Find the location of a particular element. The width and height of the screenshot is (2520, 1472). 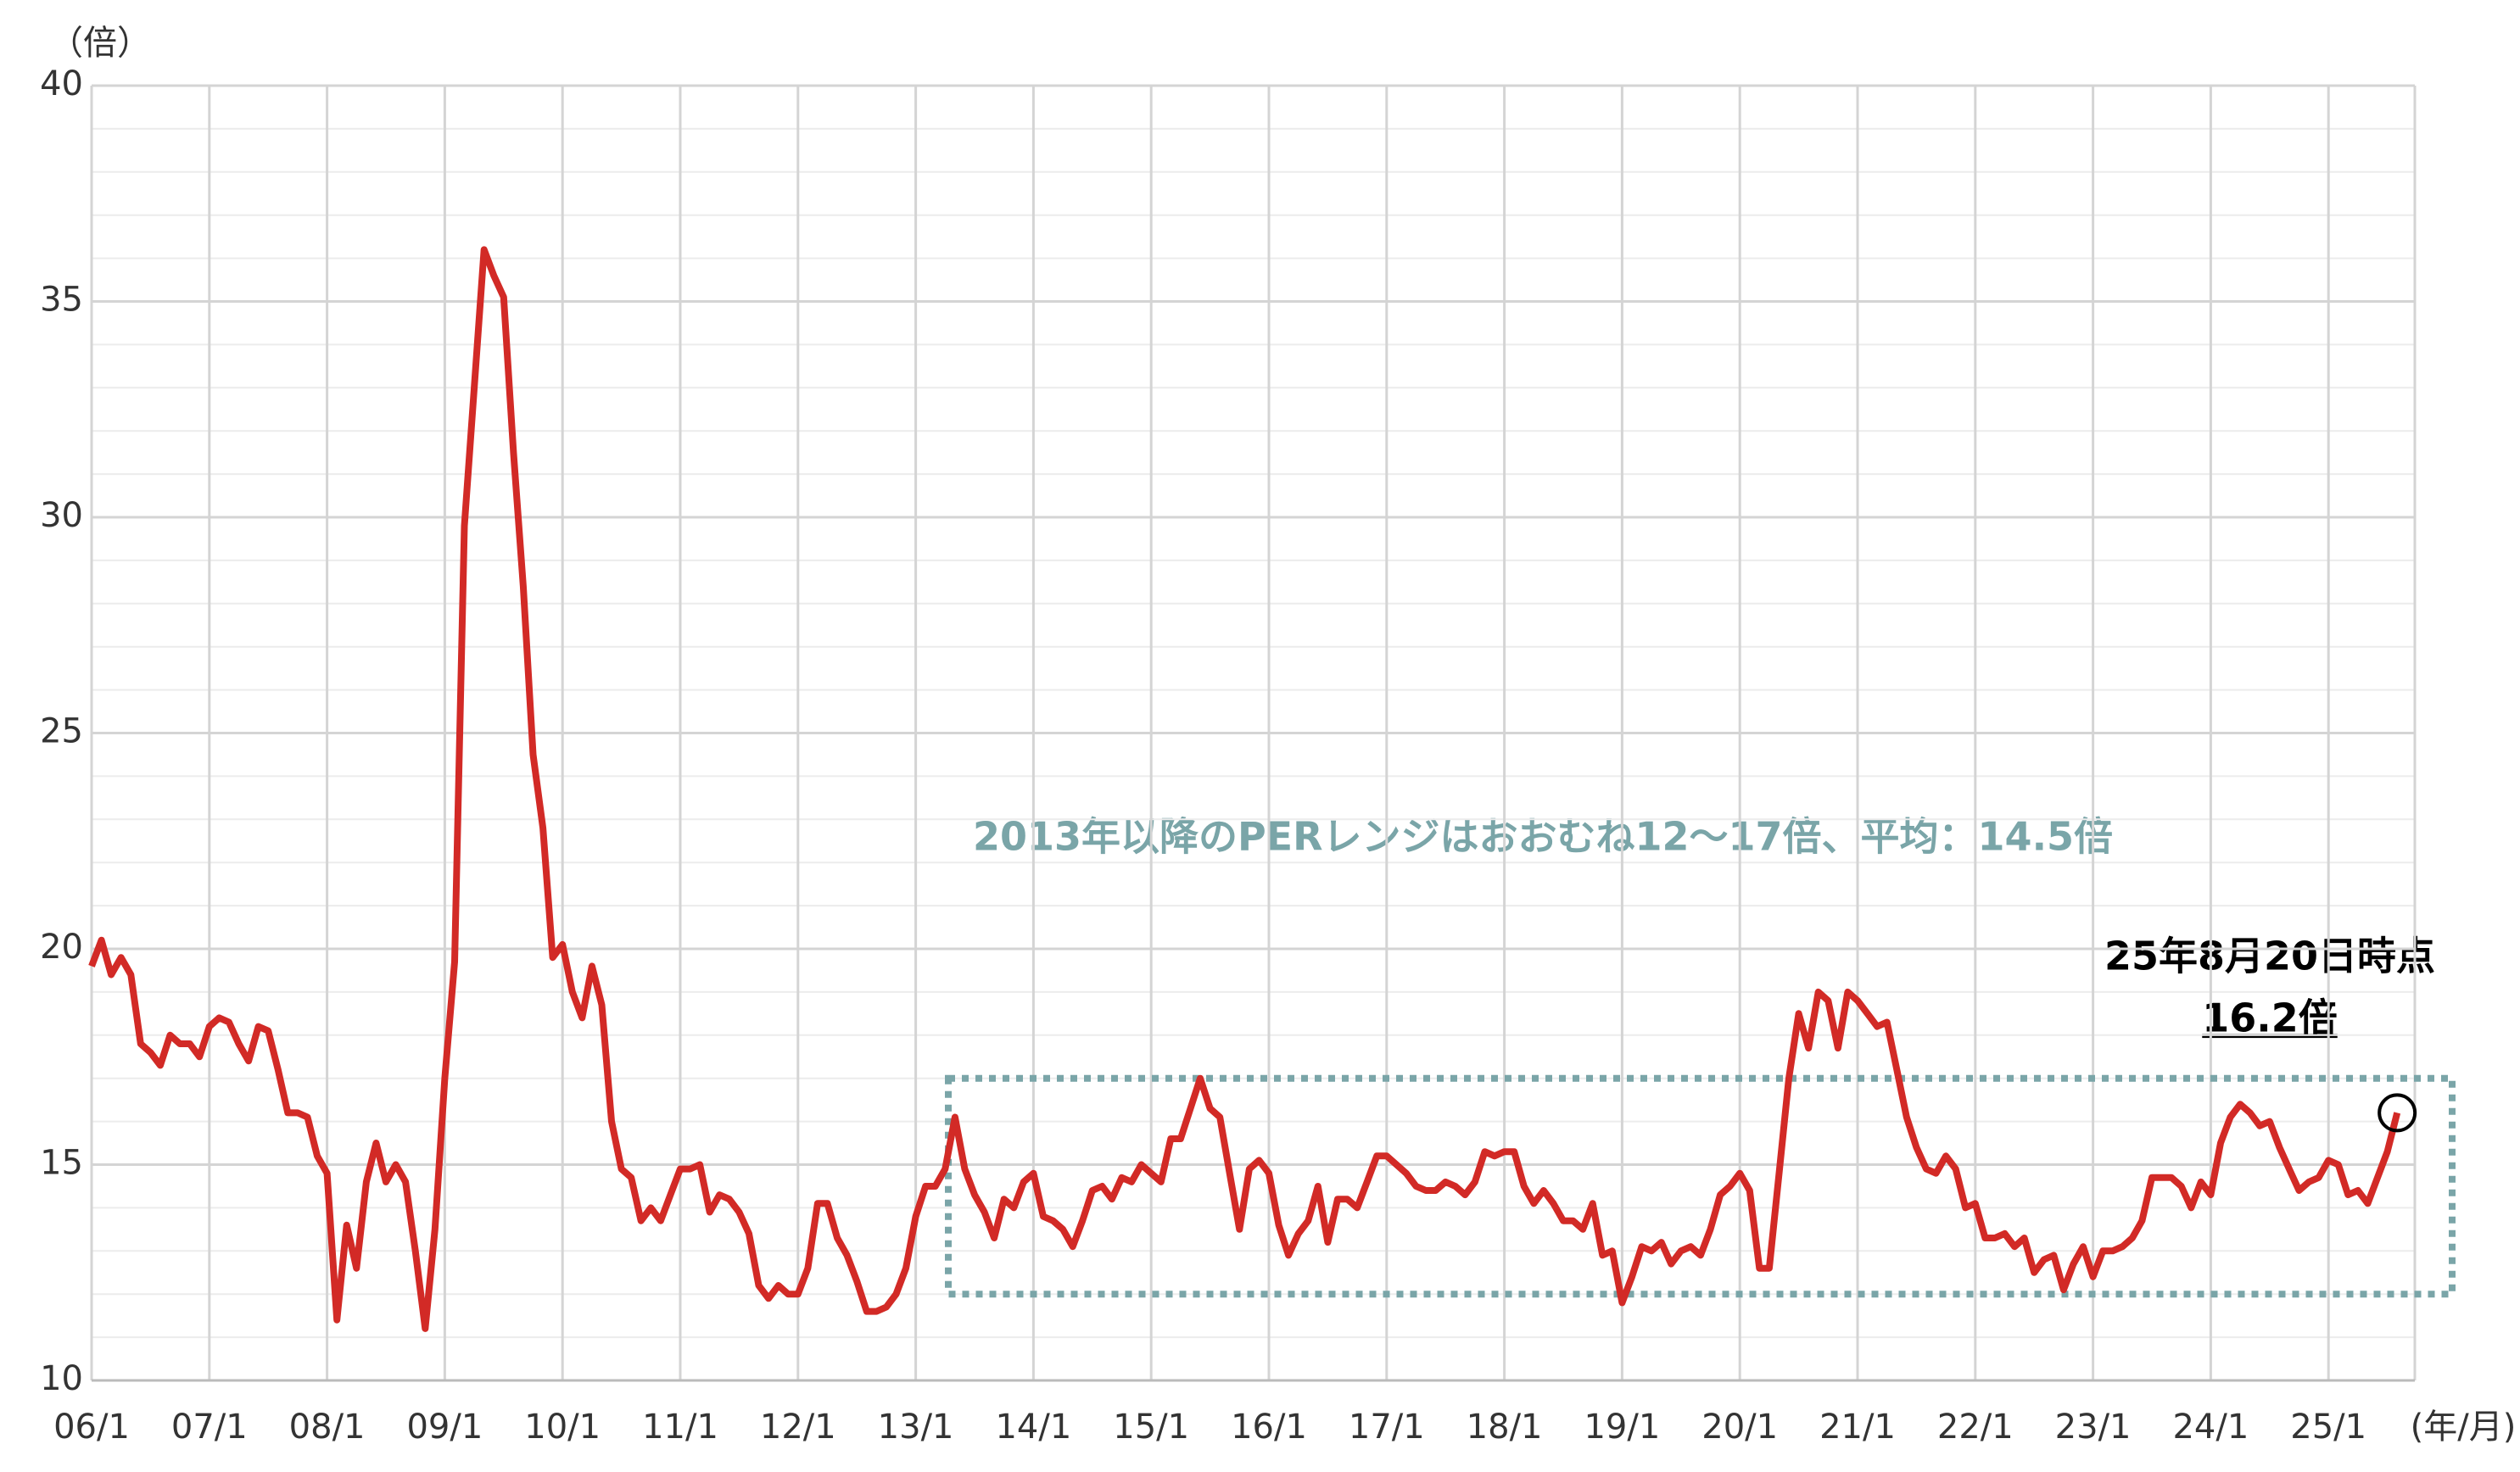

x-tick-label: 09/1 is located at coordinates (445, 1427).